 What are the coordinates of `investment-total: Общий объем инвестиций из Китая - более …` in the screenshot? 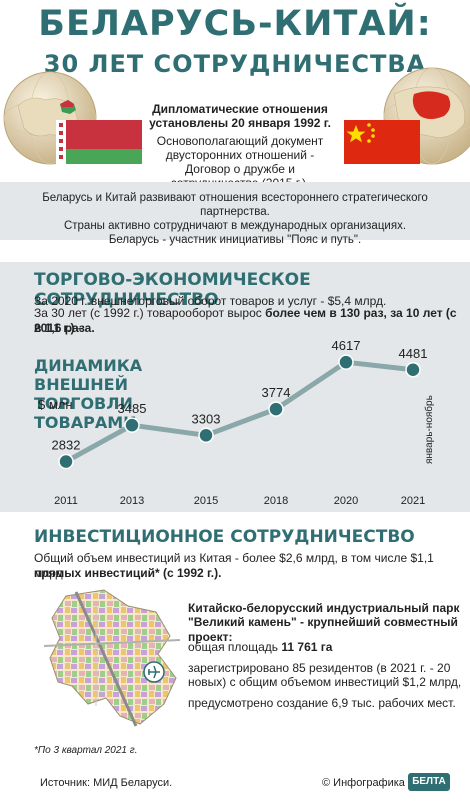 It's located at (234, 565).